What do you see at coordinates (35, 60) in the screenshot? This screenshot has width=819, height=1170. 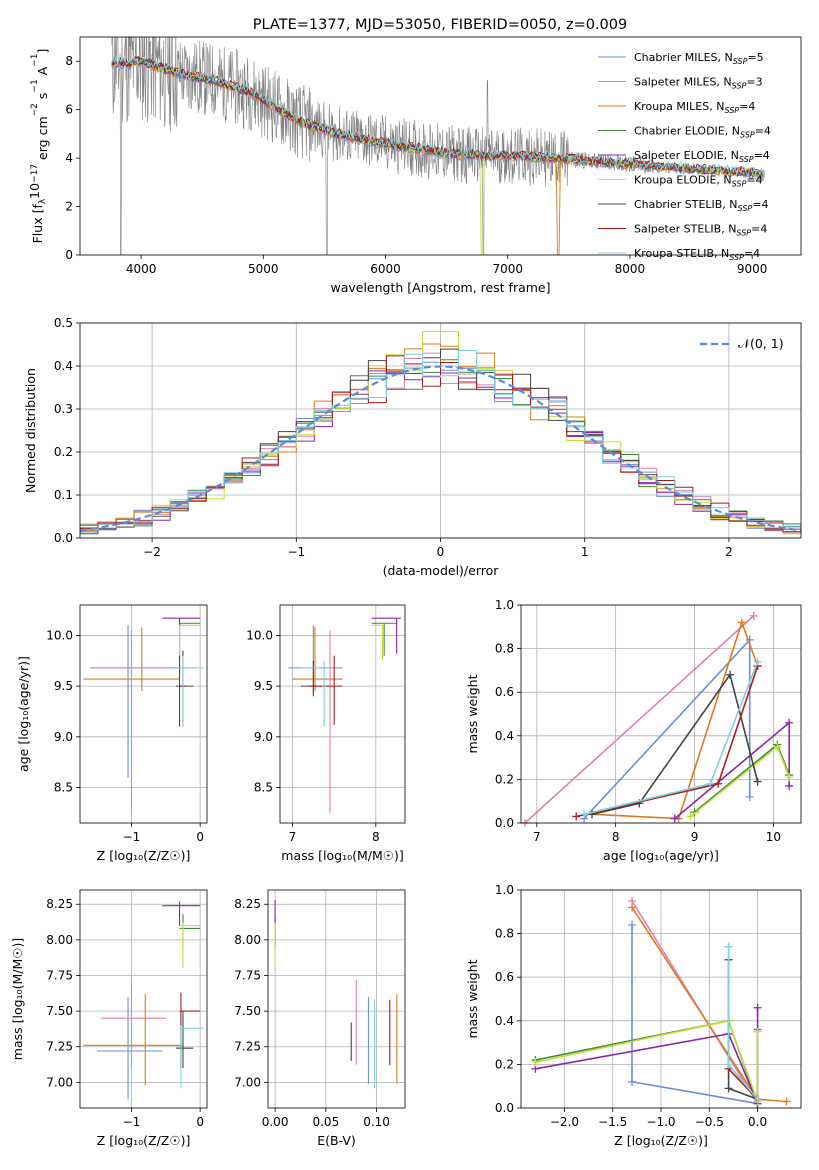 I see `y-label-part: −1` at bounding box center [35, 60].